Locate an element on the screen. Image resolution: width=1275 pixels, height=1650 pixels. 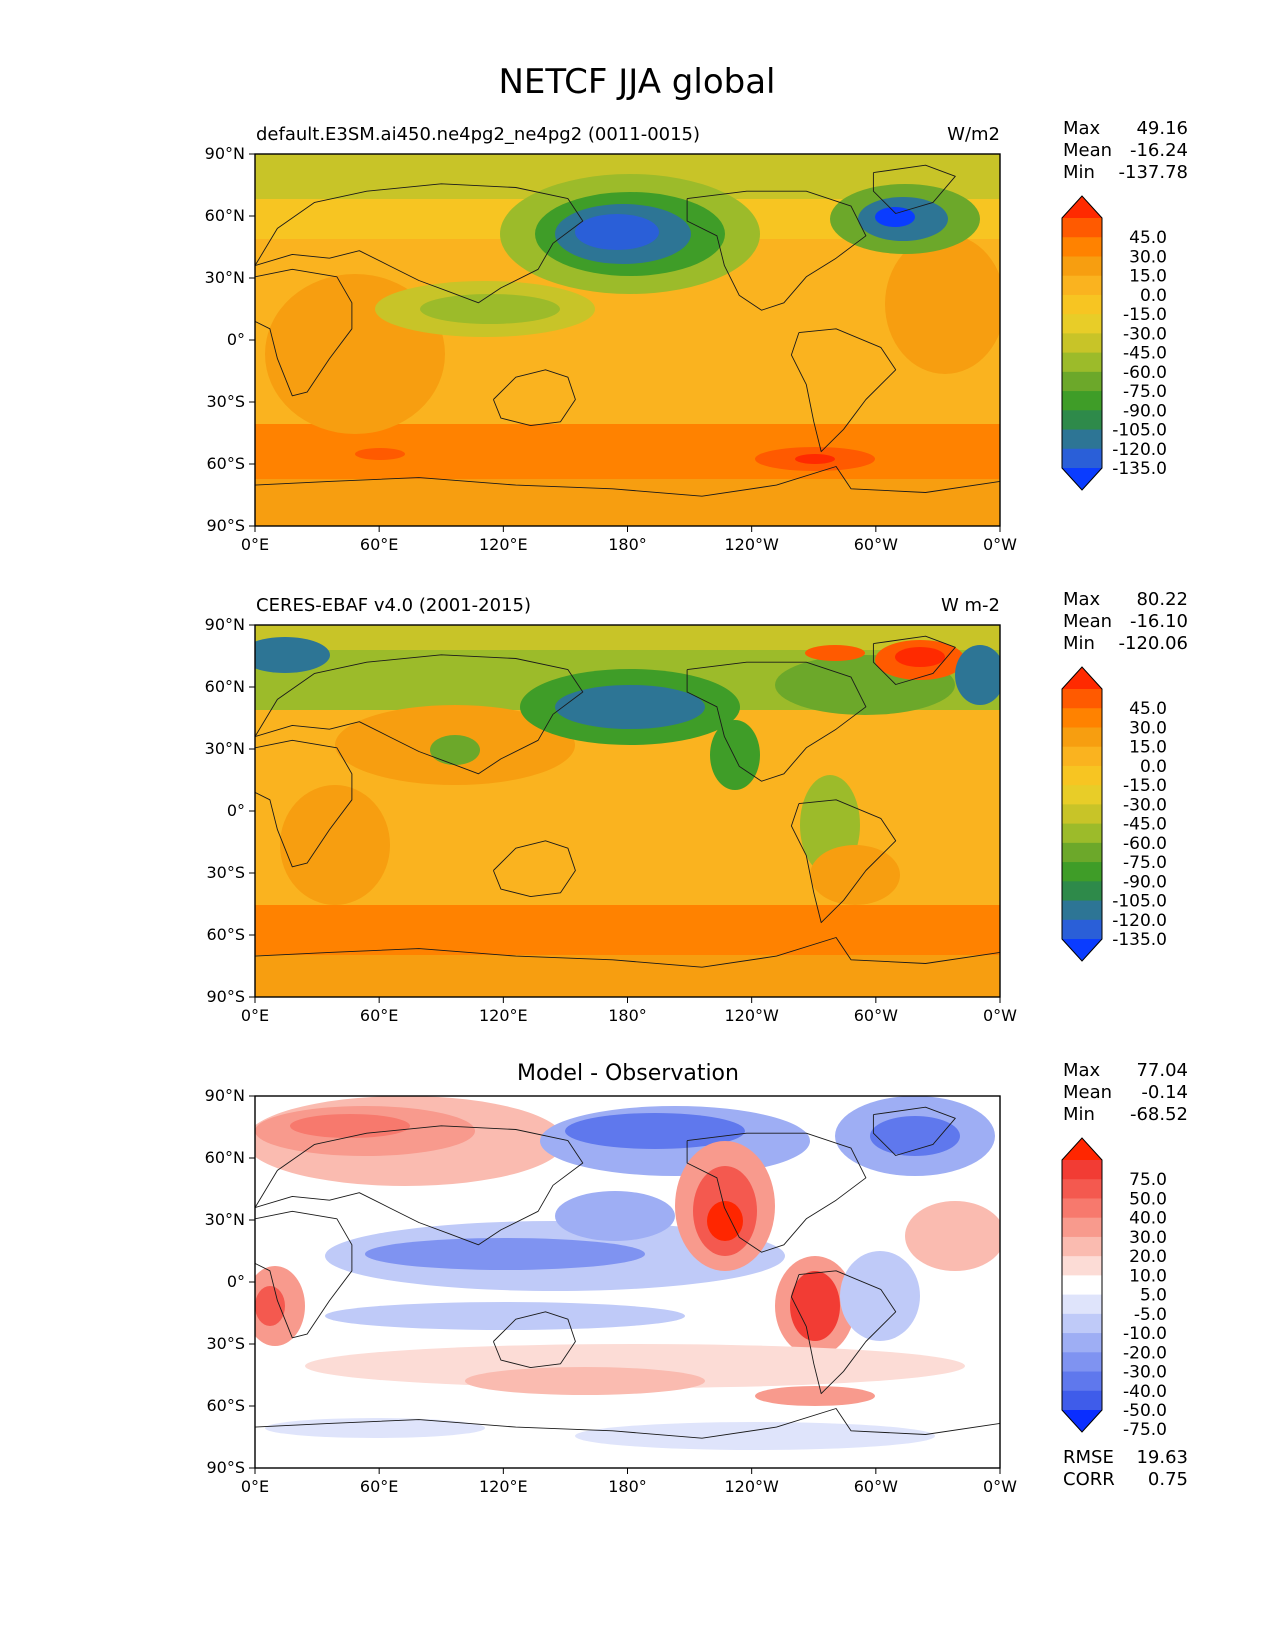
lat-tick-label: 30°N is located at coordinates (225, 277).